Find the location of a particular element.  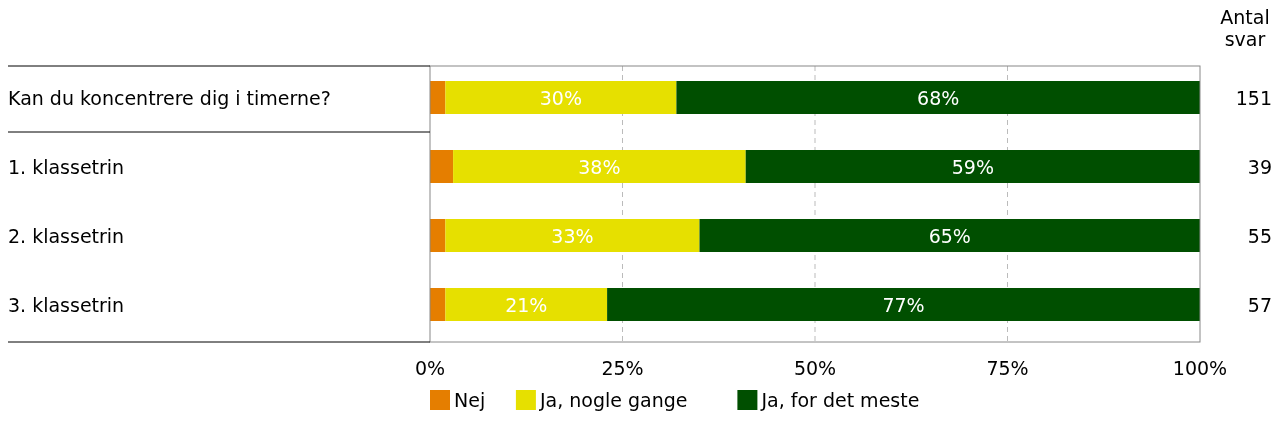

text: 39 is located at coordinates (1259, 166).